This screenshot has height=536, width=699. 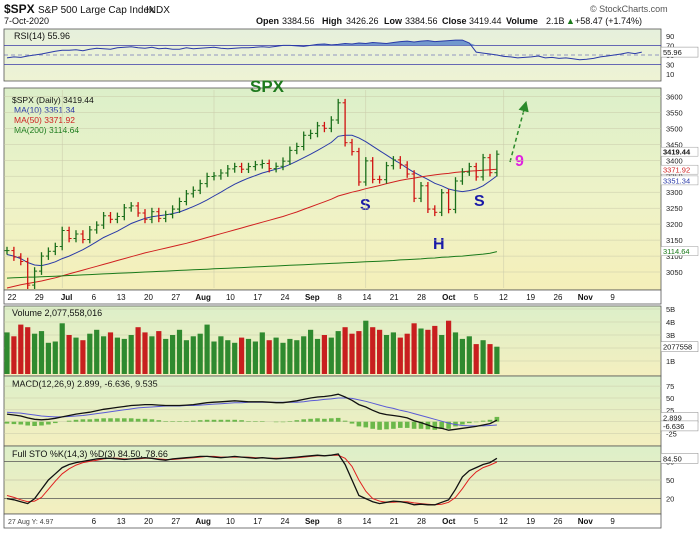 I want to click on bottom-tick-label: 19, so click(x=530, y=521).